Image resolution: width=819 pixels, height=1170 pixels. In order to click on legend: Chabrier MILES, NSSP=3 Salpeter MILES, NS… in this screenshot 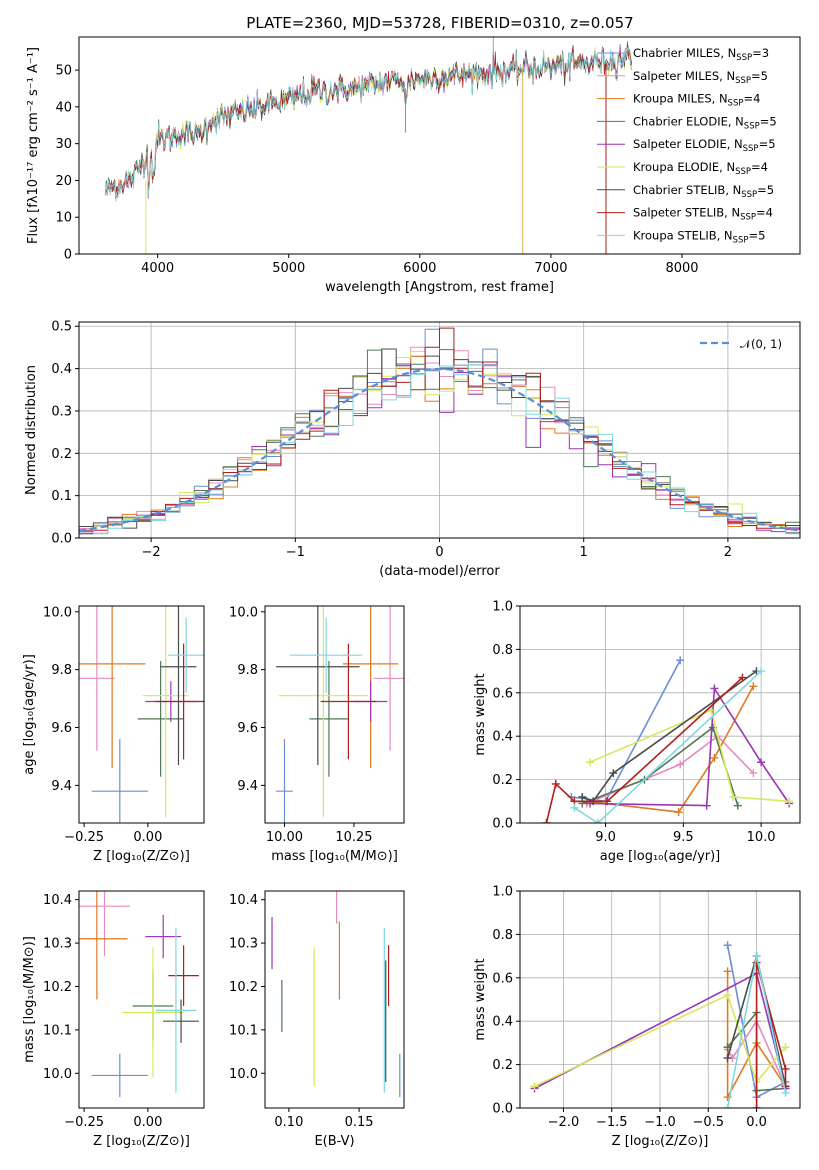, I will do `click(687, 145)`.